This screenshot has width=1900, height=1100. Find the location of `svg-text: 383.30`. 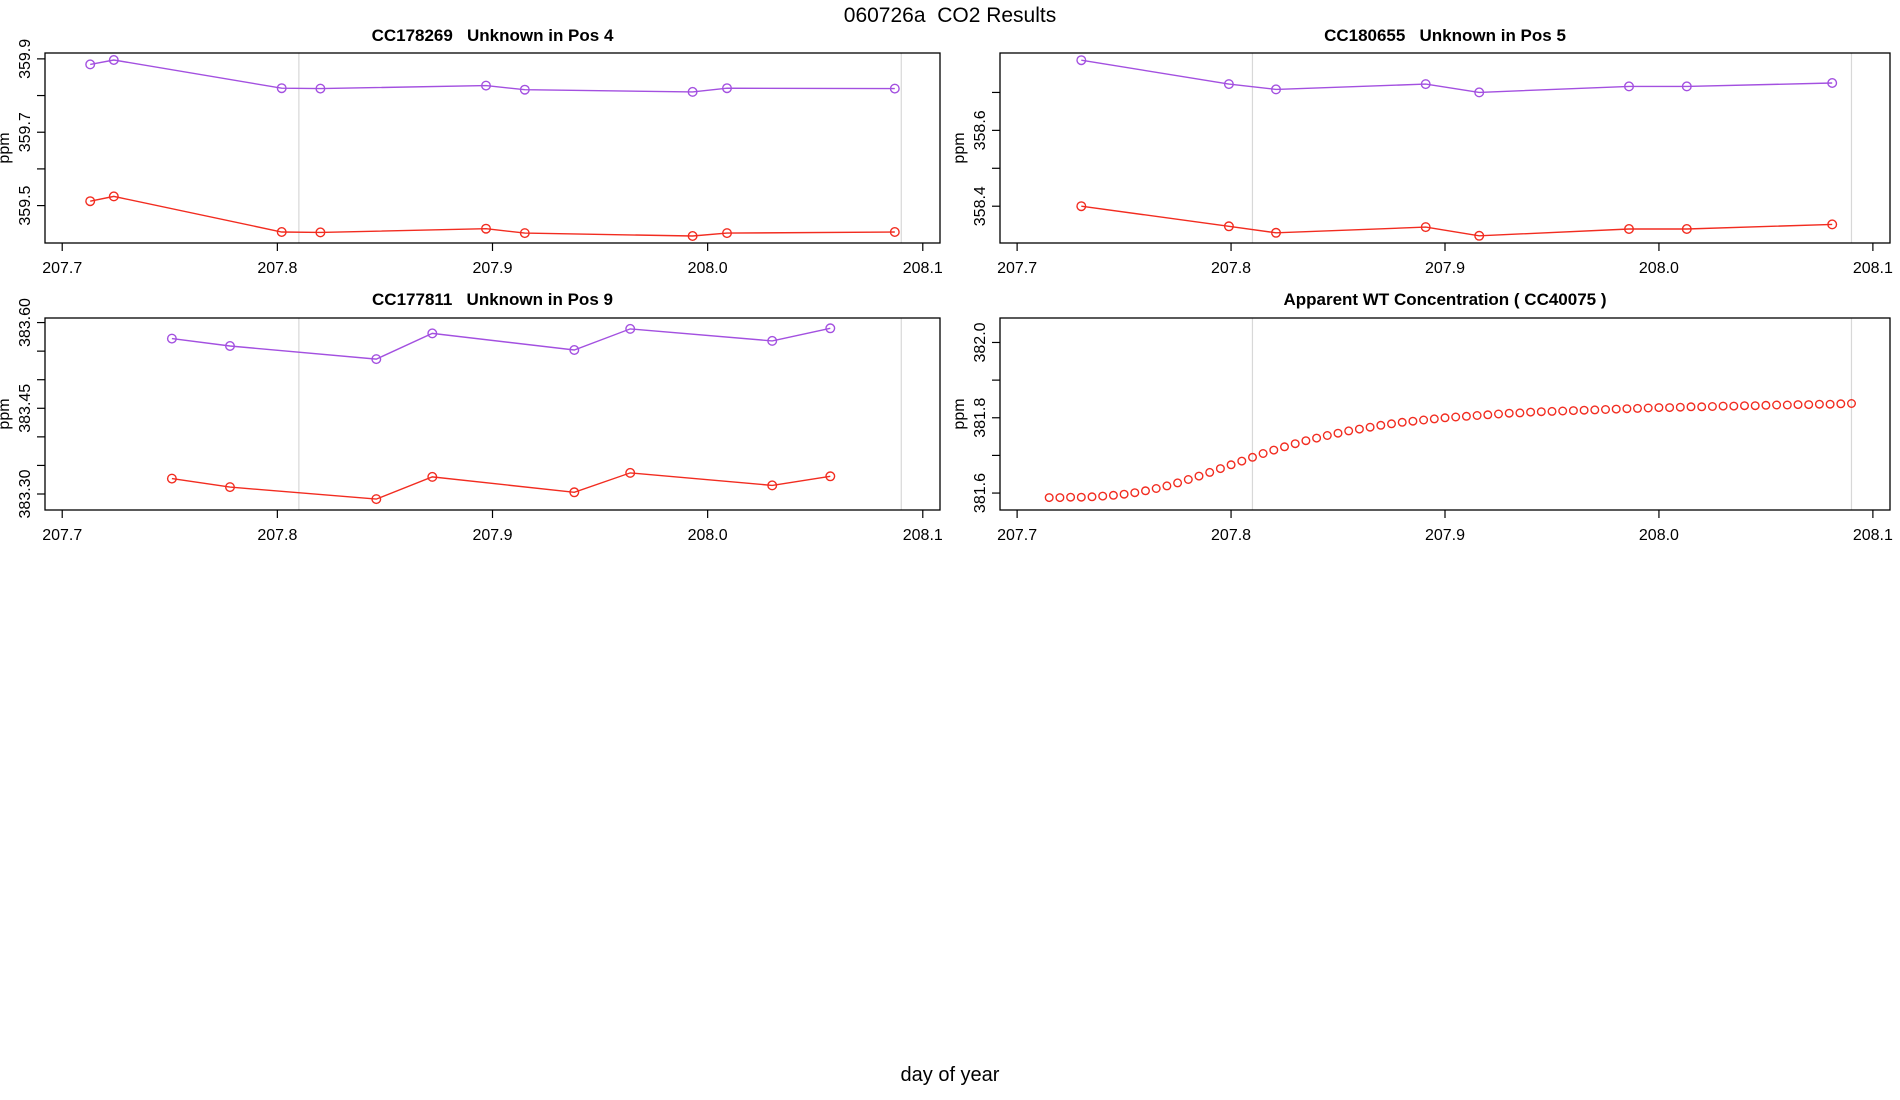

svg-text: 383.30 is located at coordinates (25, 493).